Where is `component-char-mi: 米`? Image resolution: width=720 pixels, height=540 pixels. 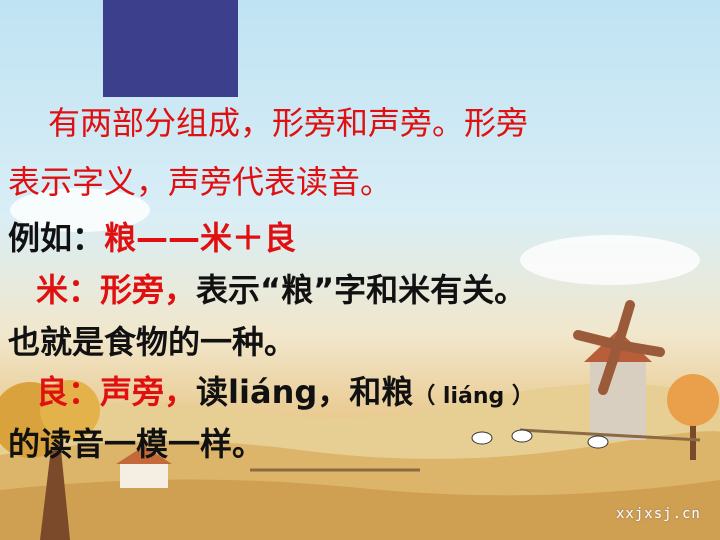 component-char-mi: 米 is located at coordinates (52, 290).